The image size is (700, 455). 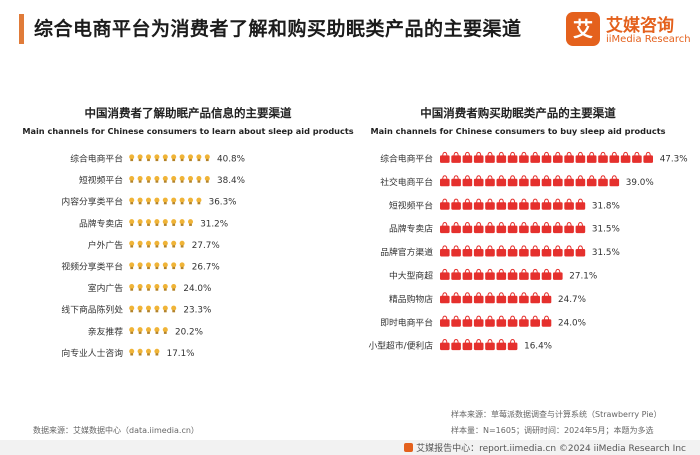 What do you see at coordinates (181, 354) in the screenshot?
I see `value-label: 17.1%` at bounding box center [181, 354].